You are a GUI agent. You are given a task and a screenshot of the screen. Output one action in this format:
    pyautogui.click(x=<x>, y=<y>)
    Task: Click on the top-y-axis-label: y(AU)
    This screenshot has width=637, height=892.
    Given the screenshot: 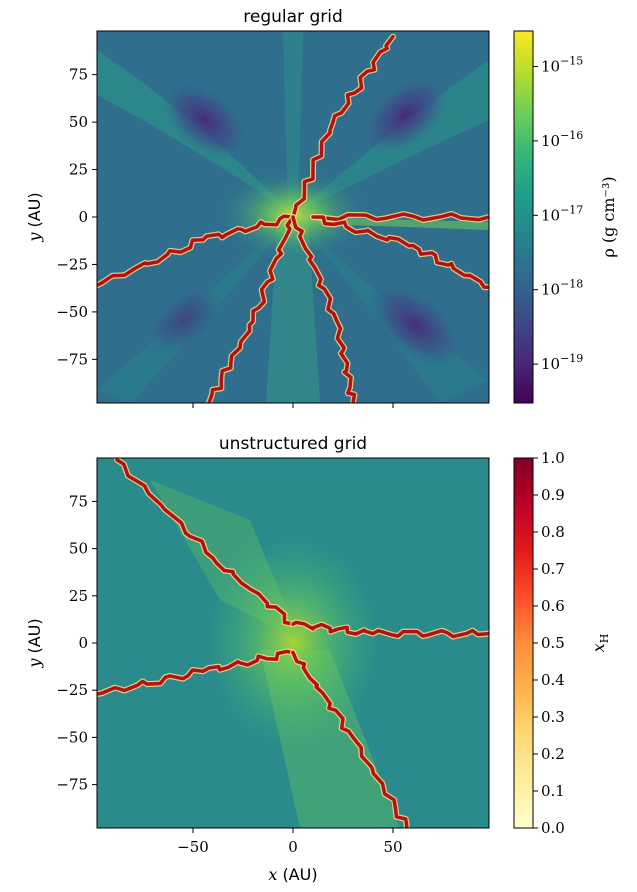 What is the action you would take?
    pyautogui.click(x=34, y=217)
    